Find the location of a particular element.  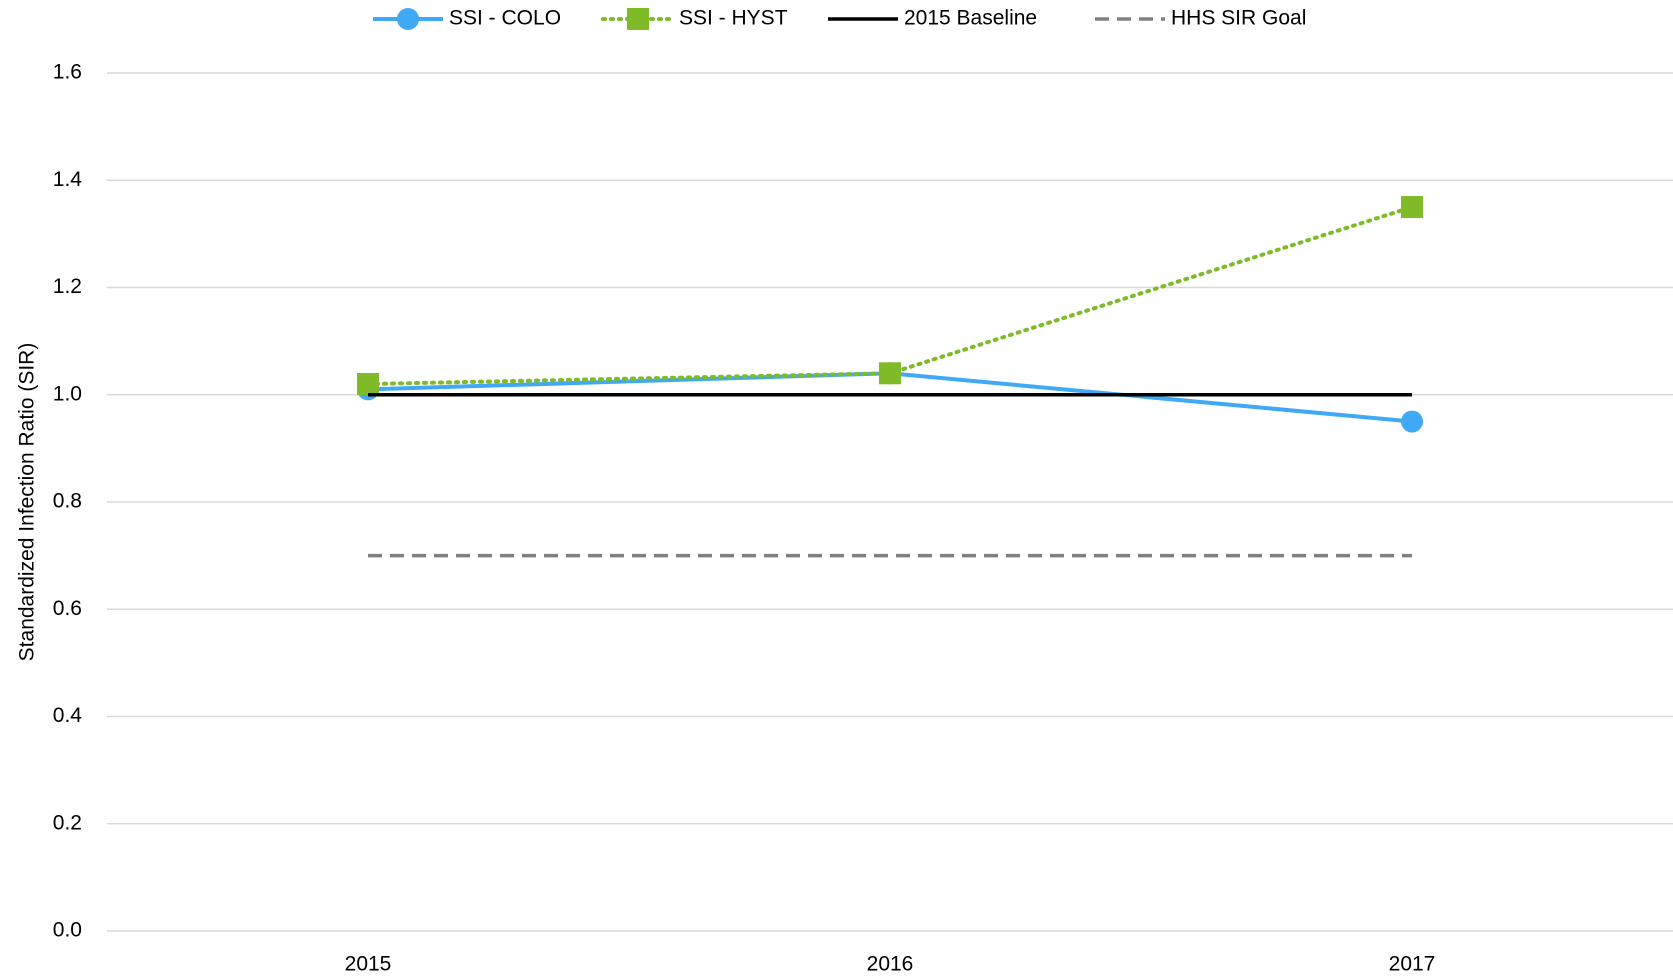

y-tick-label: 1.0 is located at coordinates (67, 393).